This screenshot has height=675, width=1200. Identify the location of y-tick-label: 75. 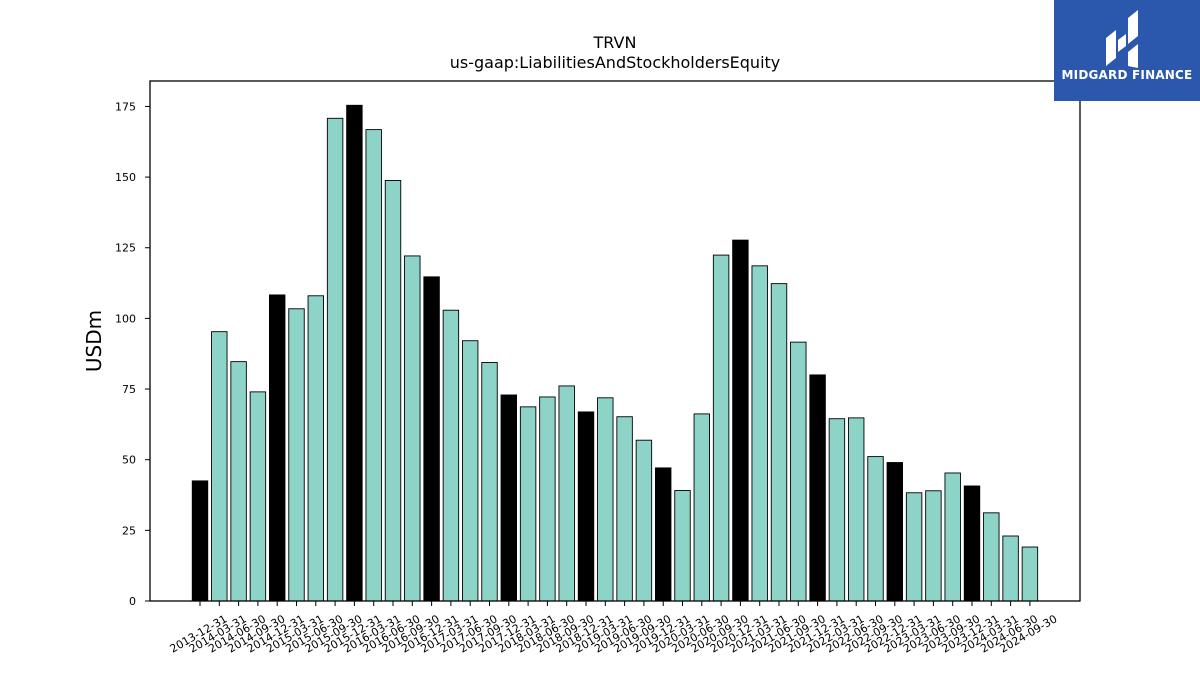
(129, 389).